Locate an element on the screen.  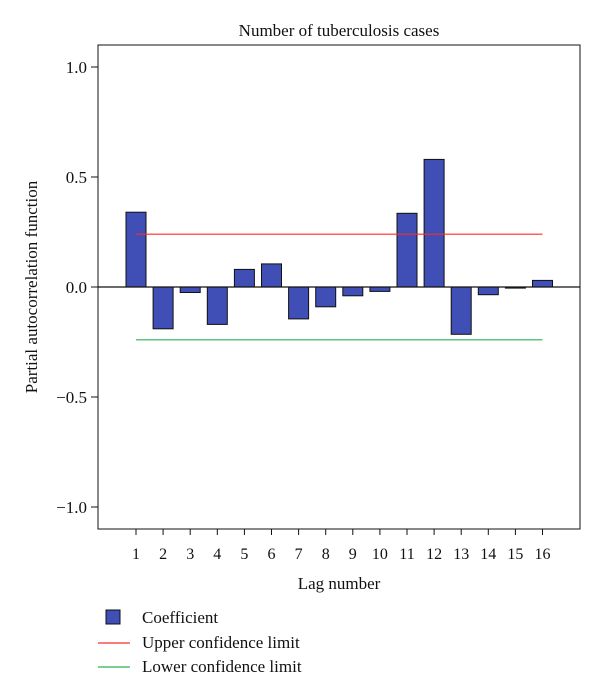
x-tick-label: 8 is located at coordinates (326, 554).